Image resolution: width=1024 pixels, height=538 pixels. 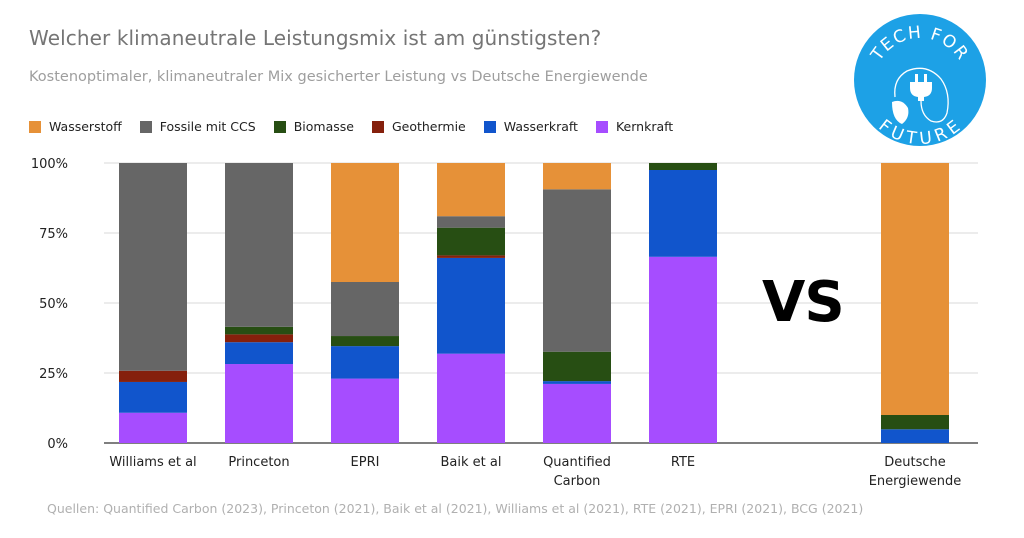 I want to click on x-tick-label: Quantified, so click(x=577, y=462).